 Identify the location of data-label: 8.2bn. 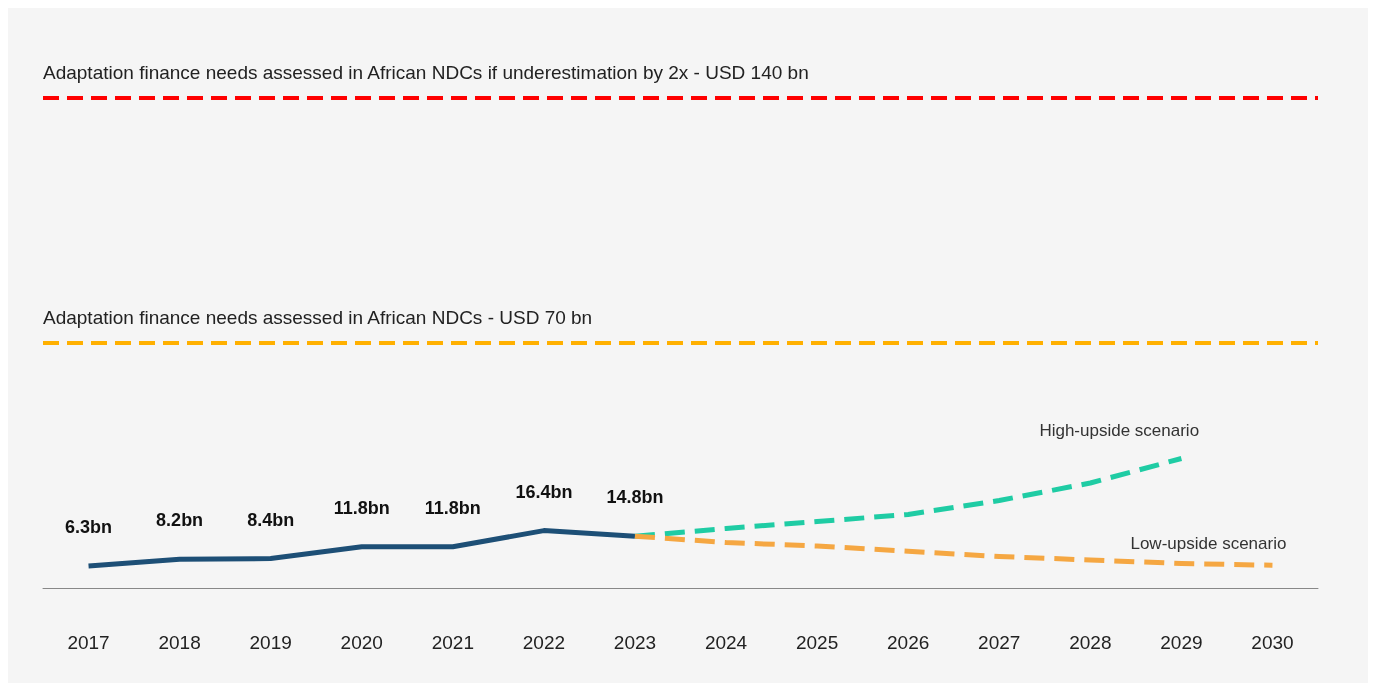
(180, 520).